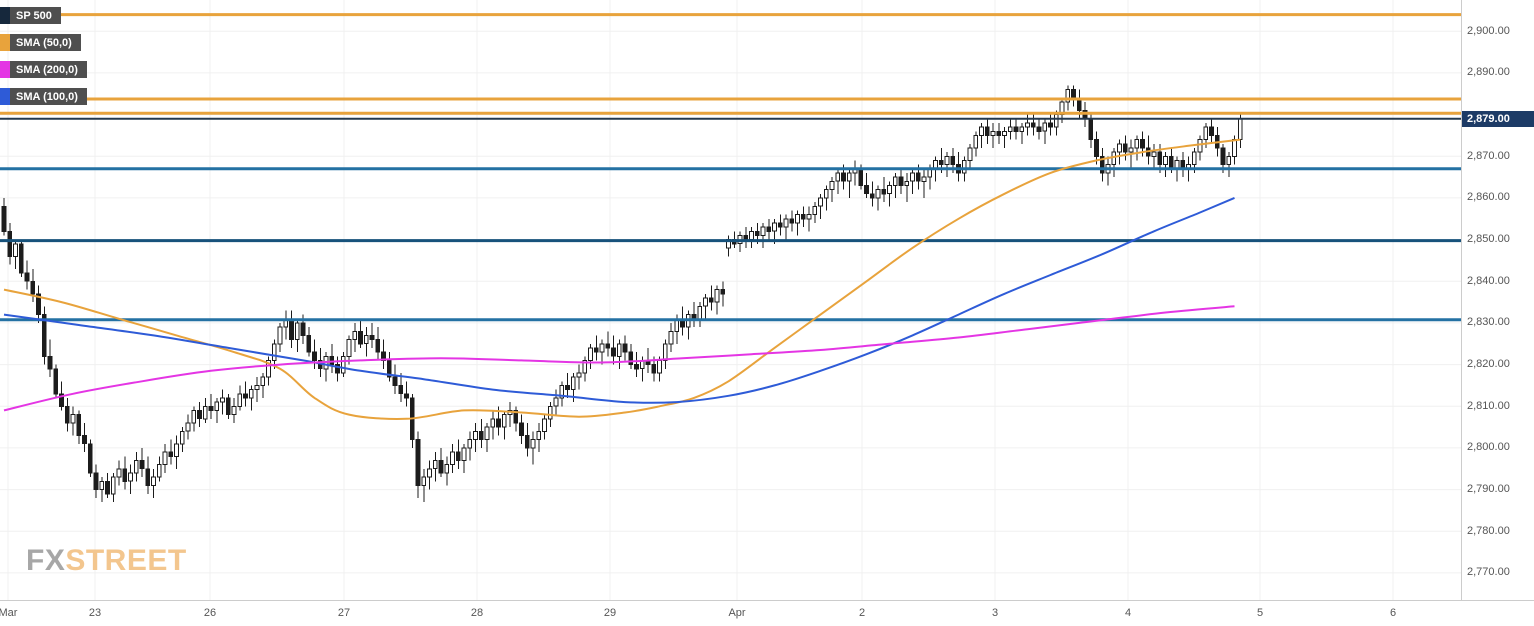 The image size is (1534, 626). I want to click on last-price-value: 2,879.00, so click(1488, 119).